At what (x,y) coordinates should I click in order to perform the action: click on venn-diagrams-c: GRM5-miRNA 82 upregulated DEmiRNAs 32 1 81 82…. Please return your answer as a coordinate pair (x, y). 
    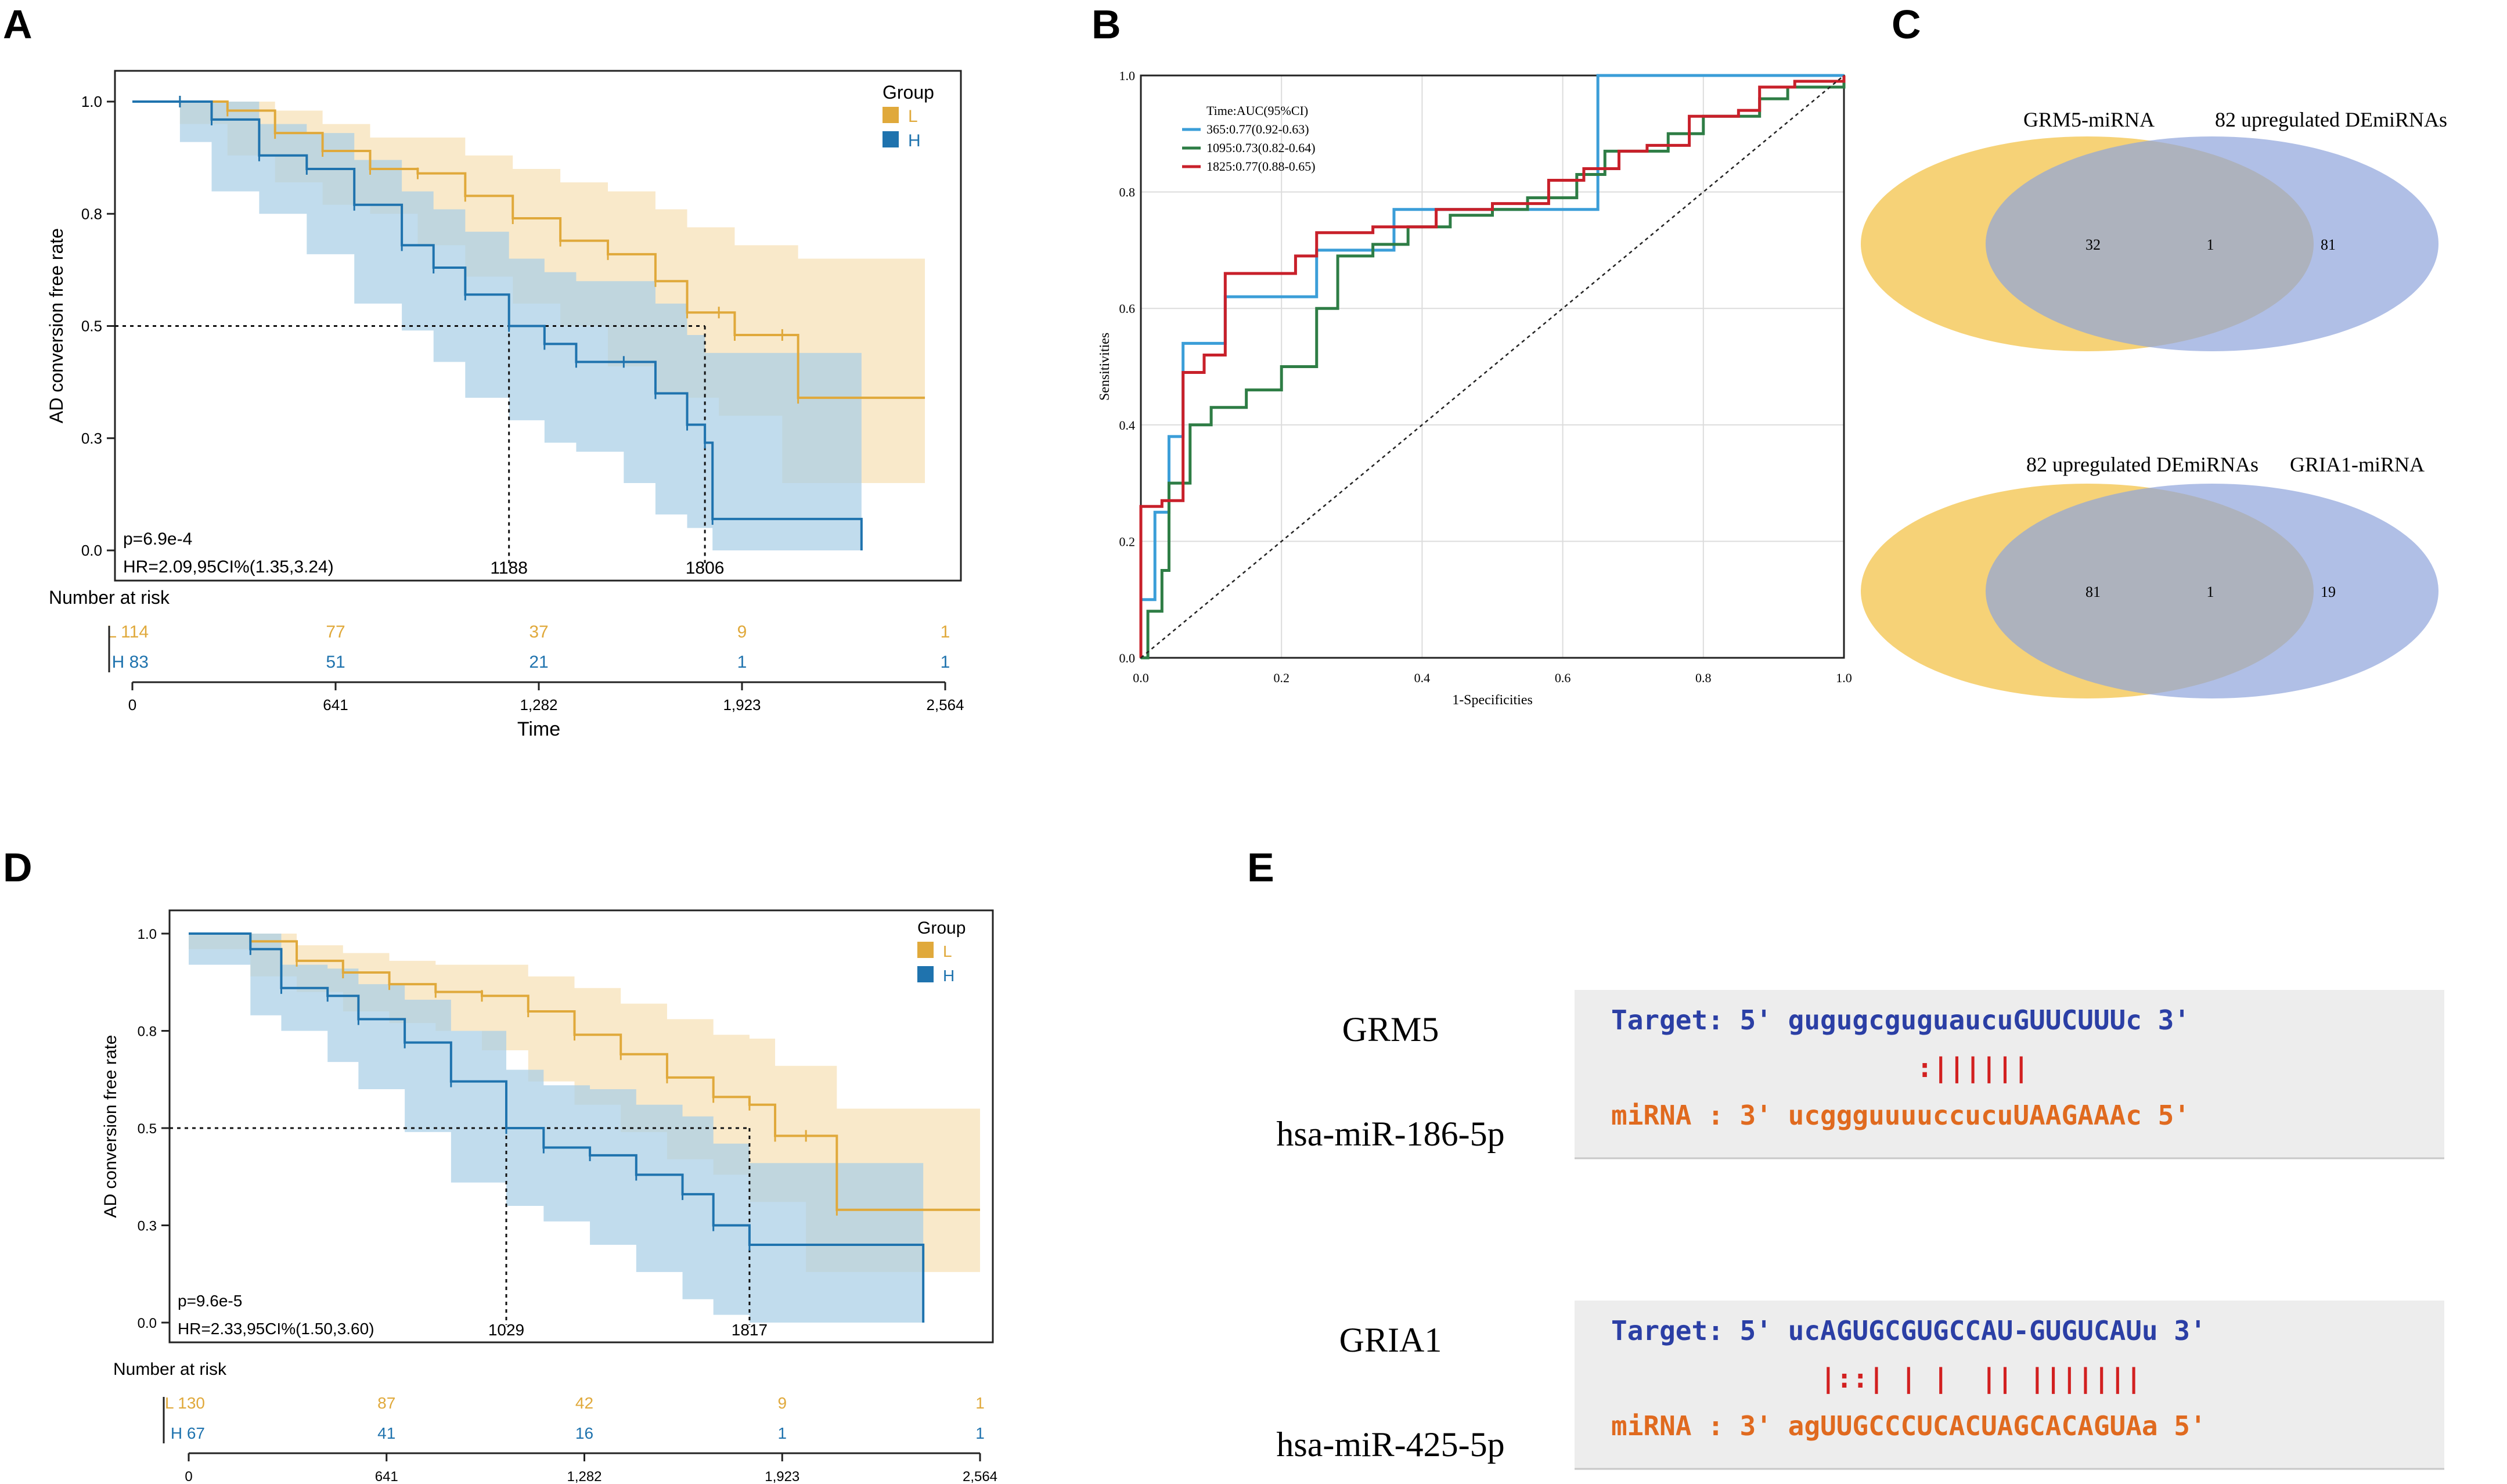
    Looking at the image, I should click on (2154, 403).